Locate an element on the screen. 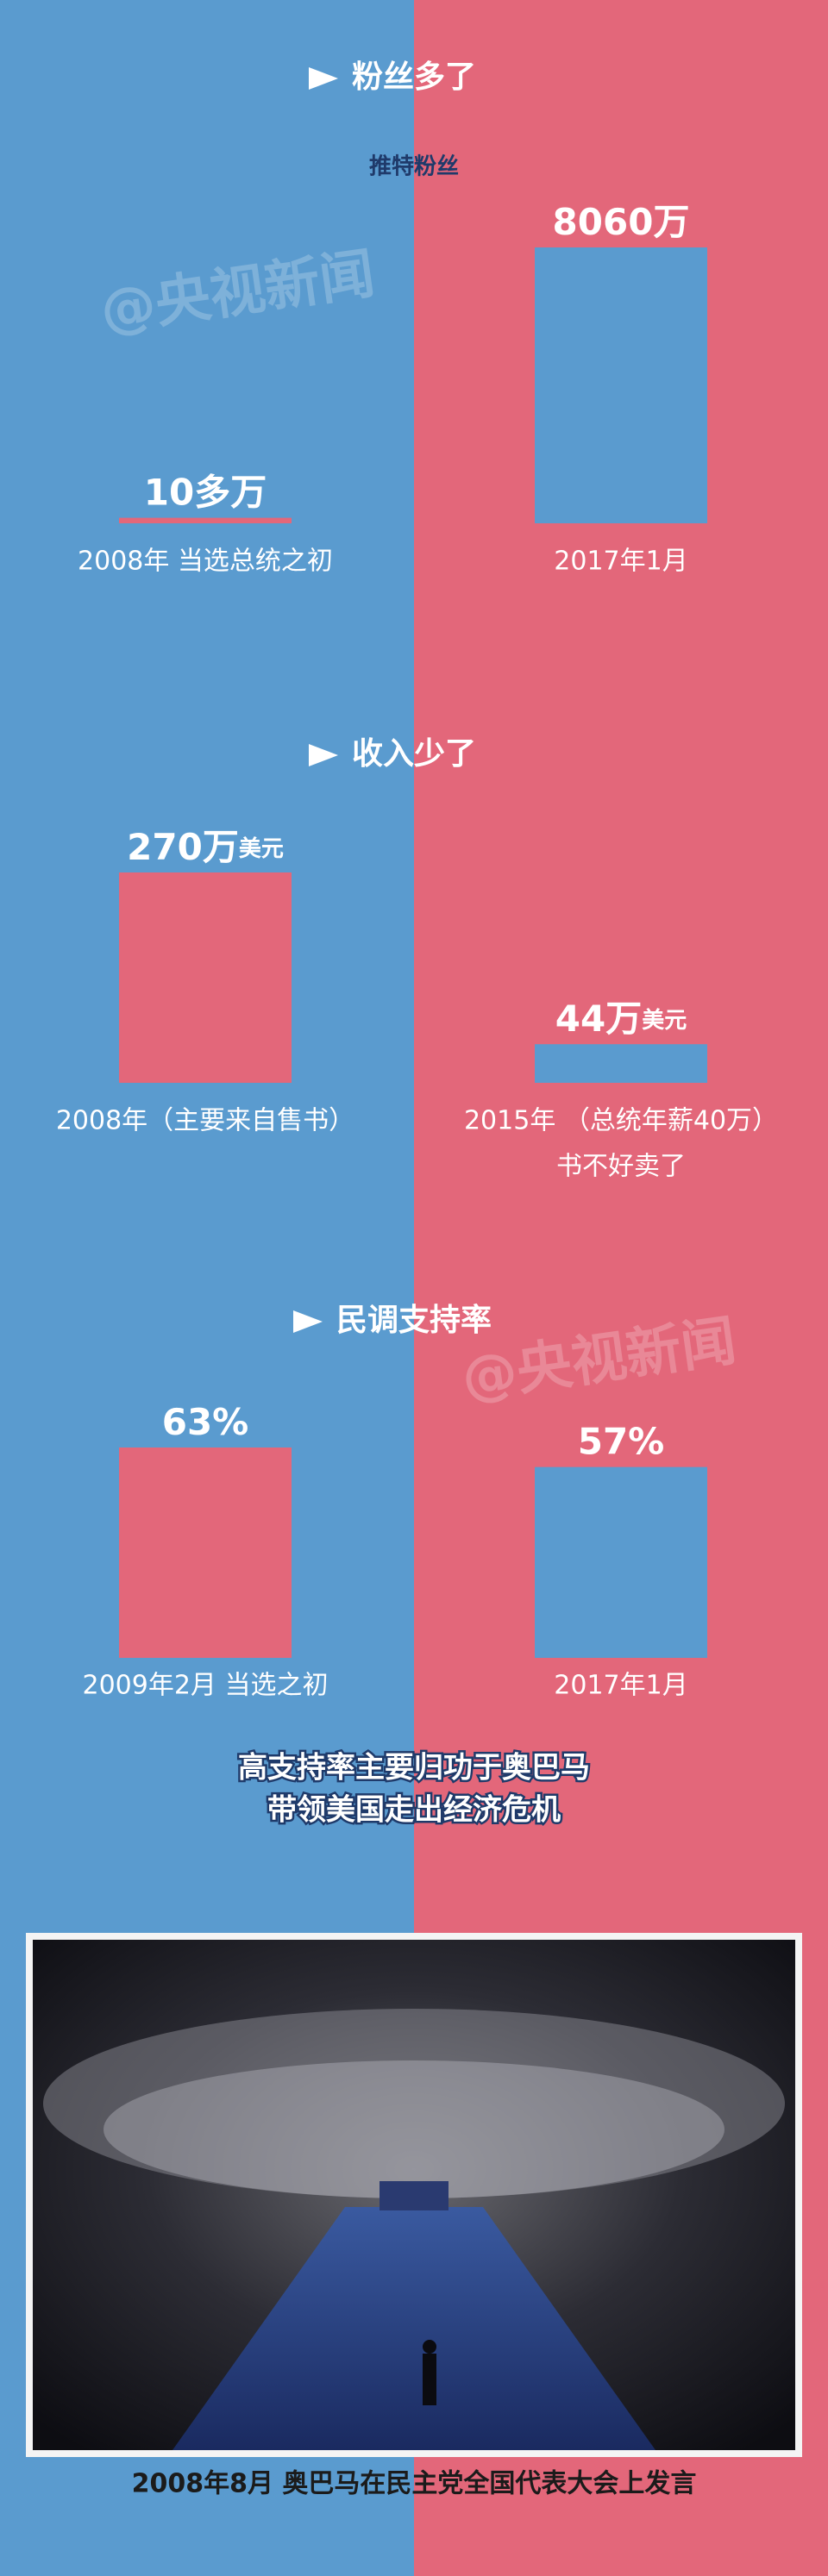 Image resolution: width=828 pixels, height=2576 pixels. value-label: 57% is located at coordinates (622, 1441).